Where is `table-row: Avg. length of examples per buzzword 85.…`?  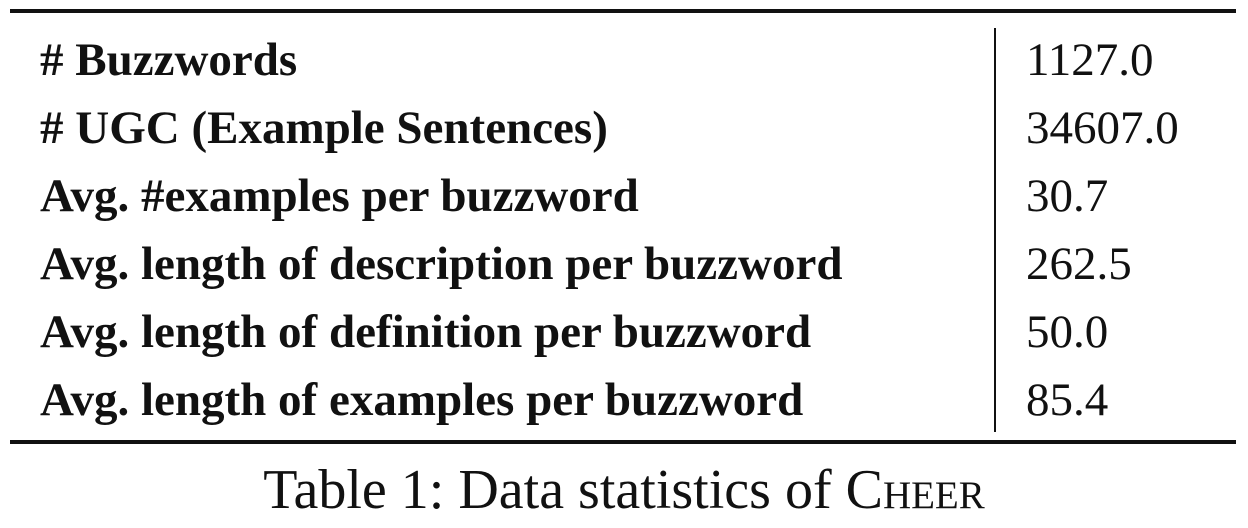 table-row: Avg. length of examples per buzzword 85.… is located at coordinates (624, 400).